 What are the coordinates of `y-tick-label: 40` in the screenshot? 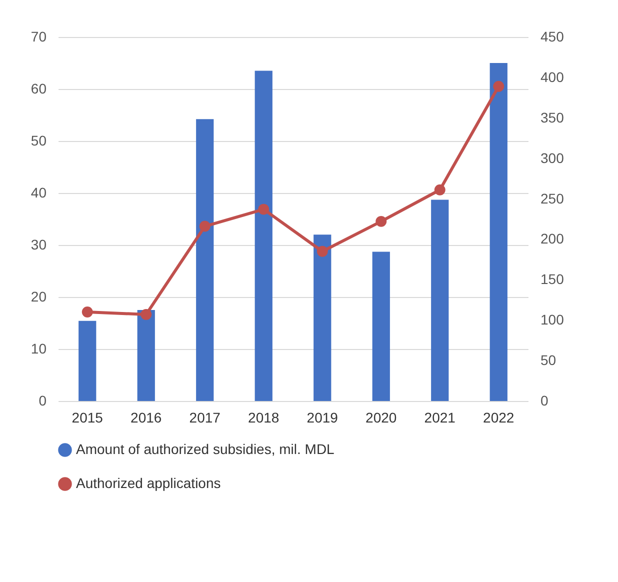 It's located at (38, 192).